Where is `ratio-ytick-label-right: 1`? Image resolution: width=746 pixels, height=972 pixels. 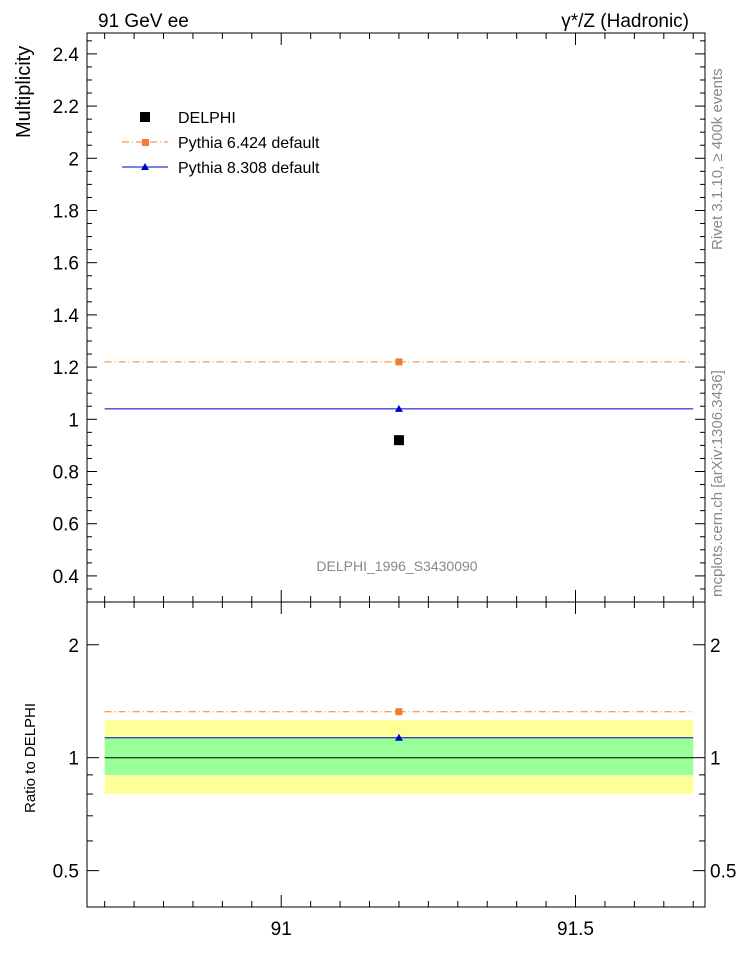 ratio-ytick-label-right: 1 is located at coordinates (715, 759).